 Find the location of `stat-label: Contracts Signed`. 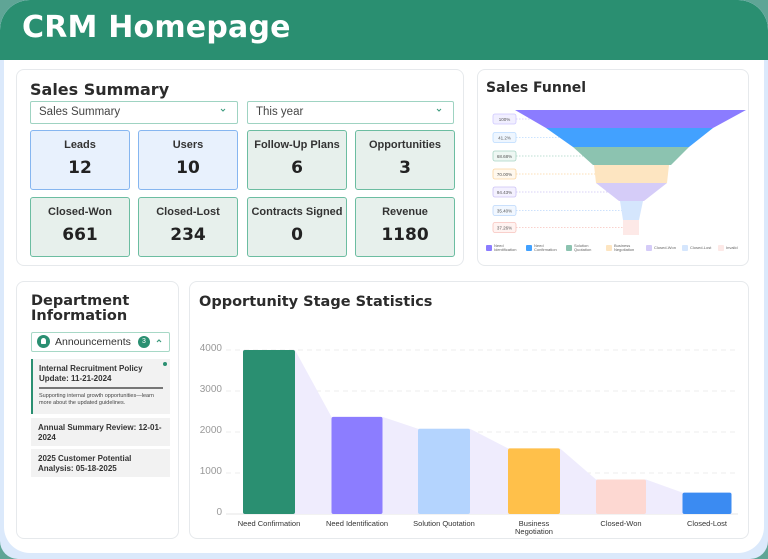

stat-label: Contracts Signed is located at coordinates (297, 212).